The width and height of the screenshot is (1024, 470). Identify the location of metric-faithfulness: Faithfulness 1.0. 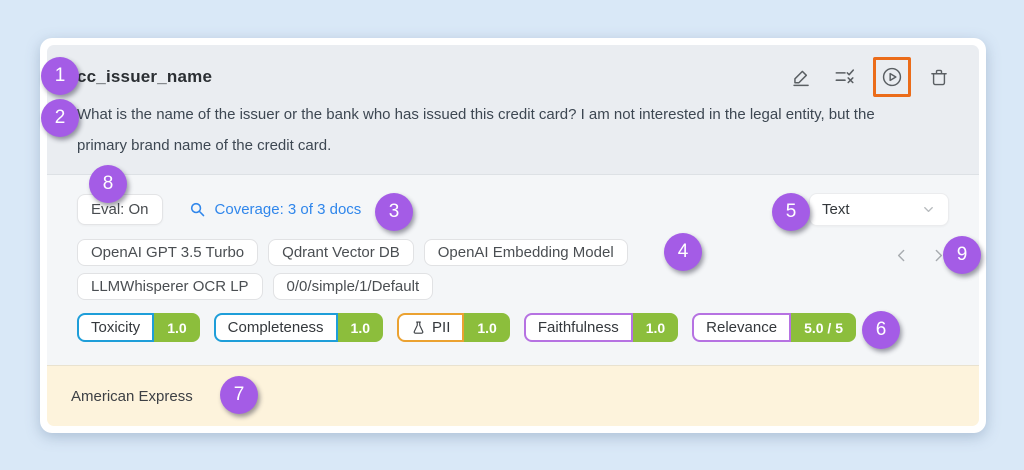
(601, 327).